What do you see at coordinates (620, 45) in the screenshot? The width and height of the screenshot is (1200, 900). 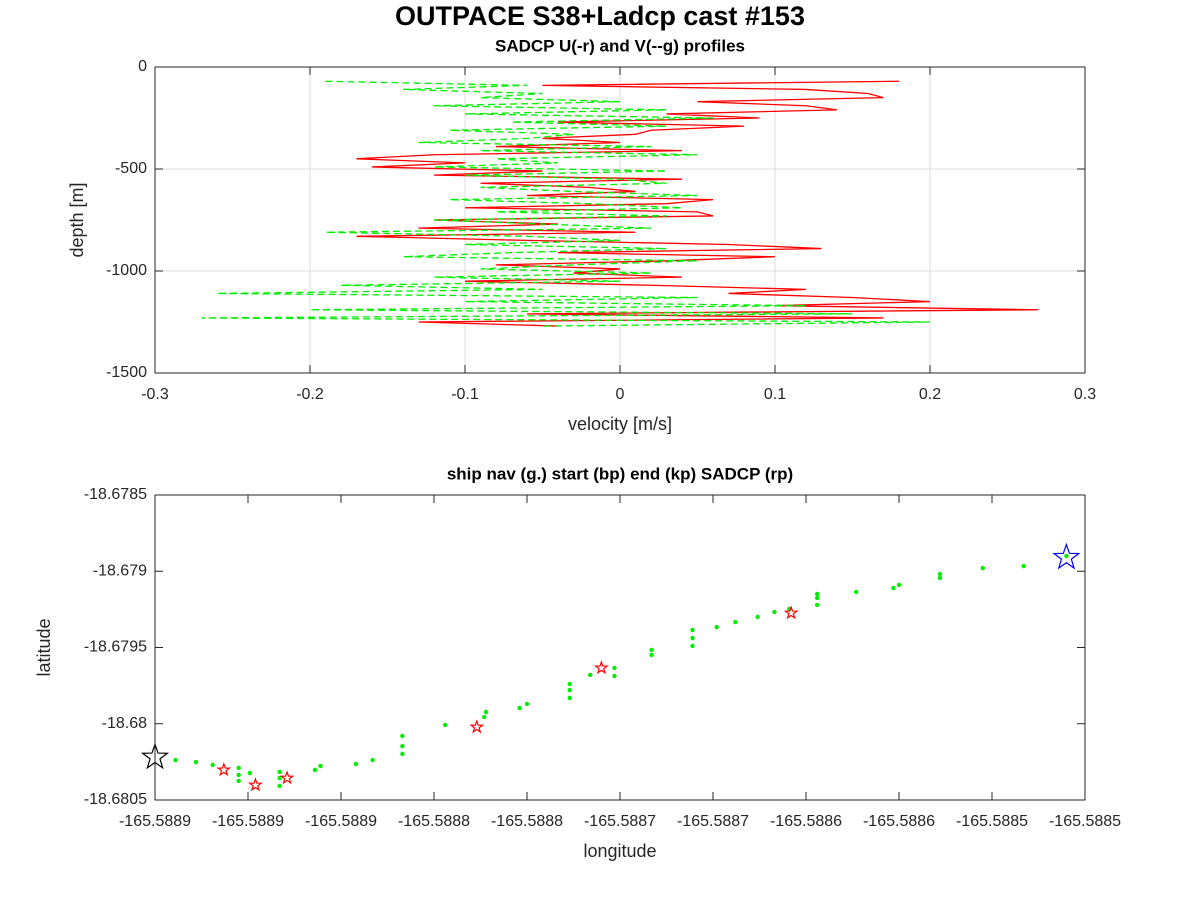 I see `chart-title: SADCP U(-r) and V(--g) profiles` at bounding box center [620, 45].